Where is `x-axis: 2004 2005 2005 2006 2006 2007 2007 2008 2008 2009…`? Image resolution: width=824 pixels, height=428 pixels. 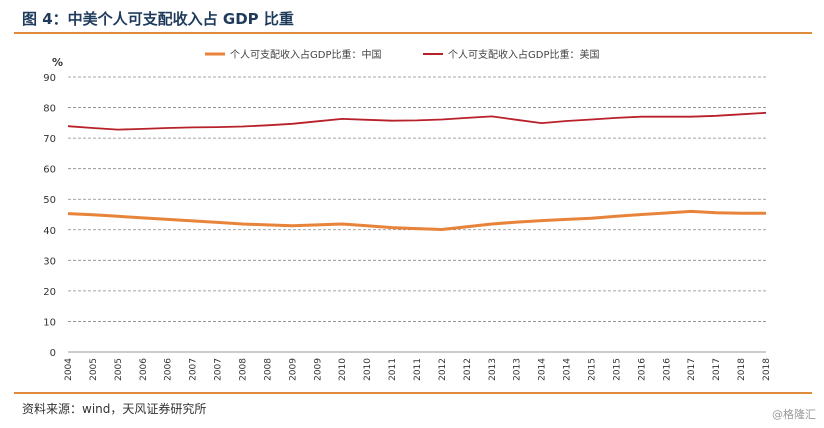
x-axis: 2004 2005 2005 2006 2006 2007 2007 2008 2008 2009… is located at coordinates (418, 366).